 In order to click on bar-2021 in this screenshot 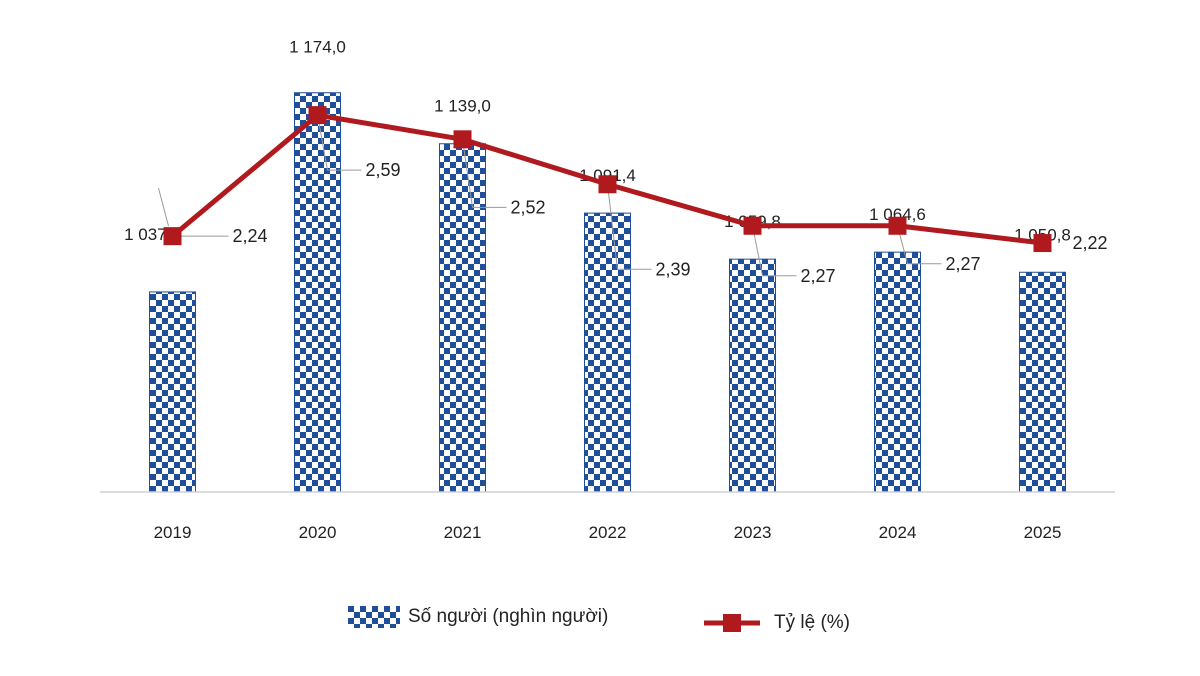, I will do `click(462, 318)`.